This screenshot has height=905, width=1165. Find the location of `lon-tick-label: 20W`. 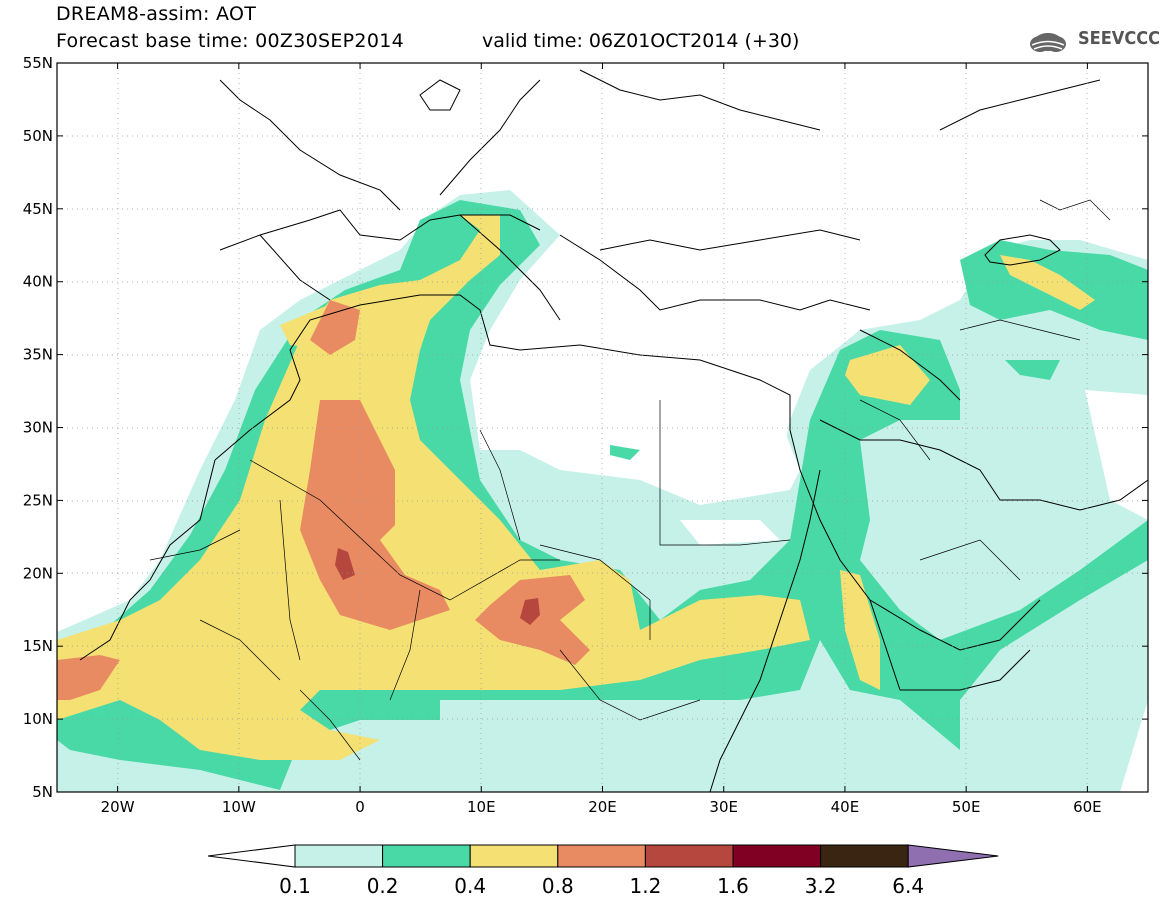

lon-tick-label: 20W is located at coordinates (118, 807).